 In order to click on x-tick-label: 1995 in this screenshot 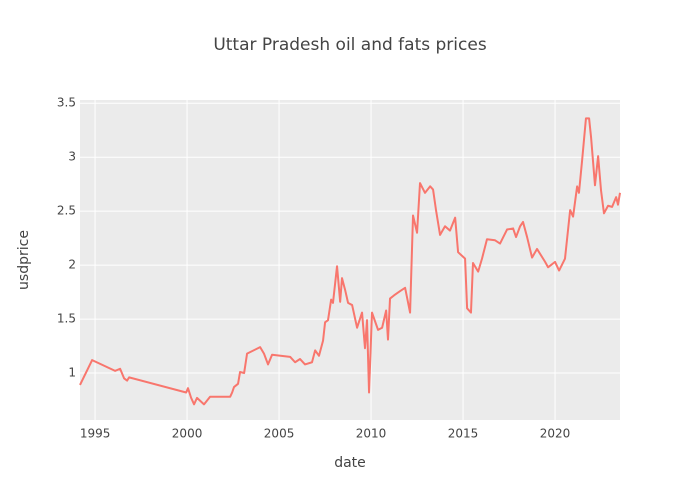, I will do `click(95, 434)`.